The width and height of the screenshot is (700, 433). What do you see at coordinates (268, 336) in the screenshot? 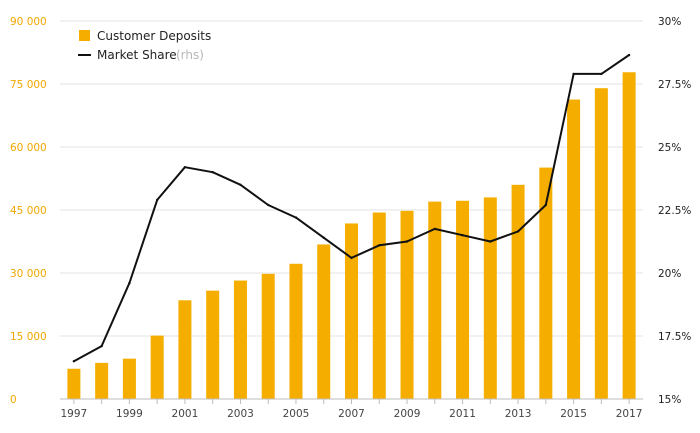
I see `bar-2004` at bounding box center [268, 336].